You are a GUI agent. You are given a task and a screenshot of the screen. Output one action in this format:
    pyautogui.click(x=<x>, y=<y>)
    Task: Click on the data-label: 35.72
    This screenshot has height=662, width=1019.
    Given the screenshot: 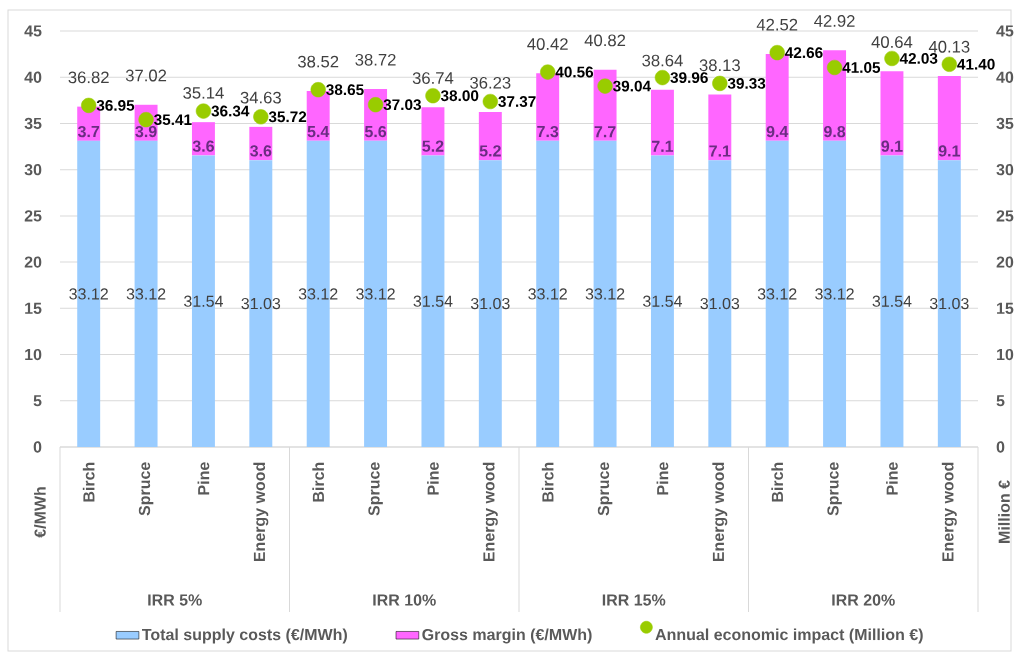 What is the action you would take?
    pyautogui.click(x=287, y=117)
    